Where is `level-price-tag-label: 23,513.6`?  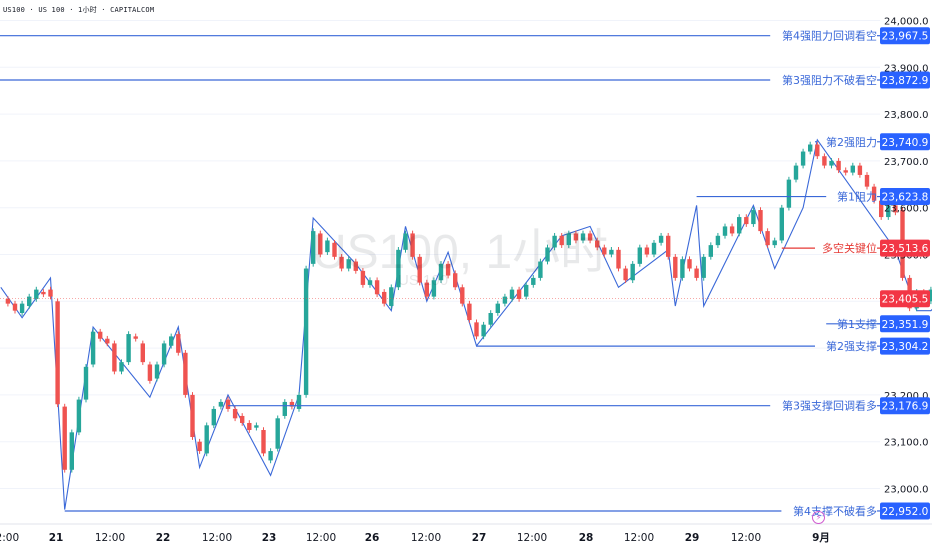 level-price-tag-label: 23,513.6 is located at coordinates (905, 249).